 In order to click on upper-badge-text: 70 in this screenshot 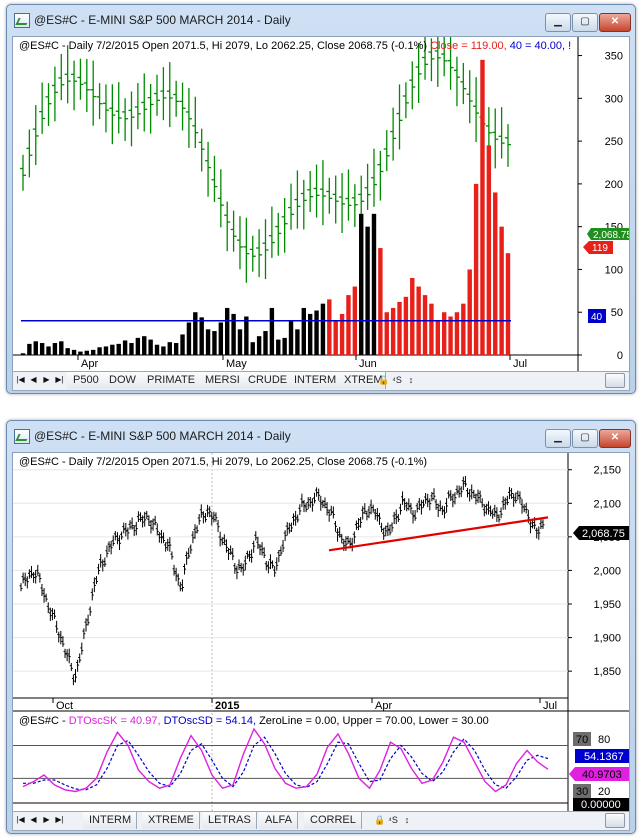, I will do `click(582, 740)`.